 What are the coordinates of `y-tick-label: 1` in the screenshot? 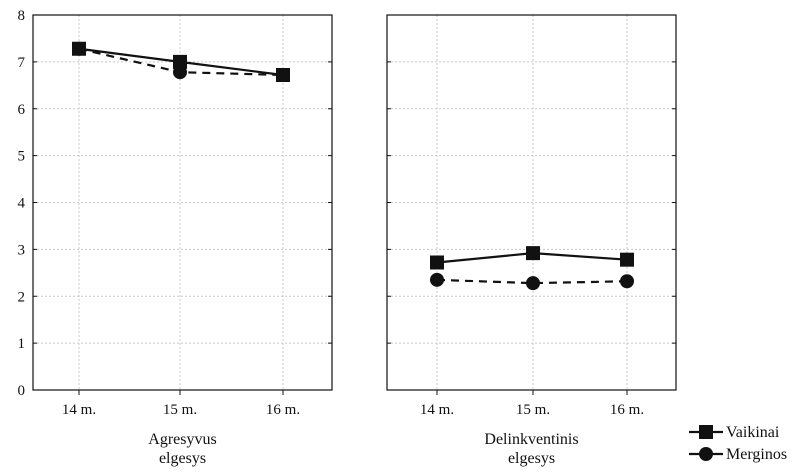 It's located at (22, 344).